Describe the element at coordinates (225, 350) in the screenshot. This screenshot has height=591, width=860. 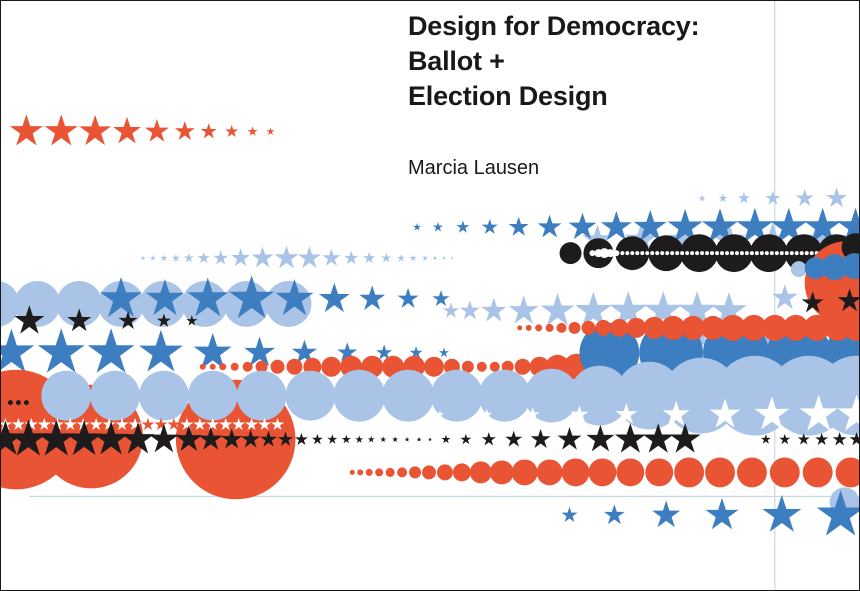
I see `blue-stars-large-left` at that location.